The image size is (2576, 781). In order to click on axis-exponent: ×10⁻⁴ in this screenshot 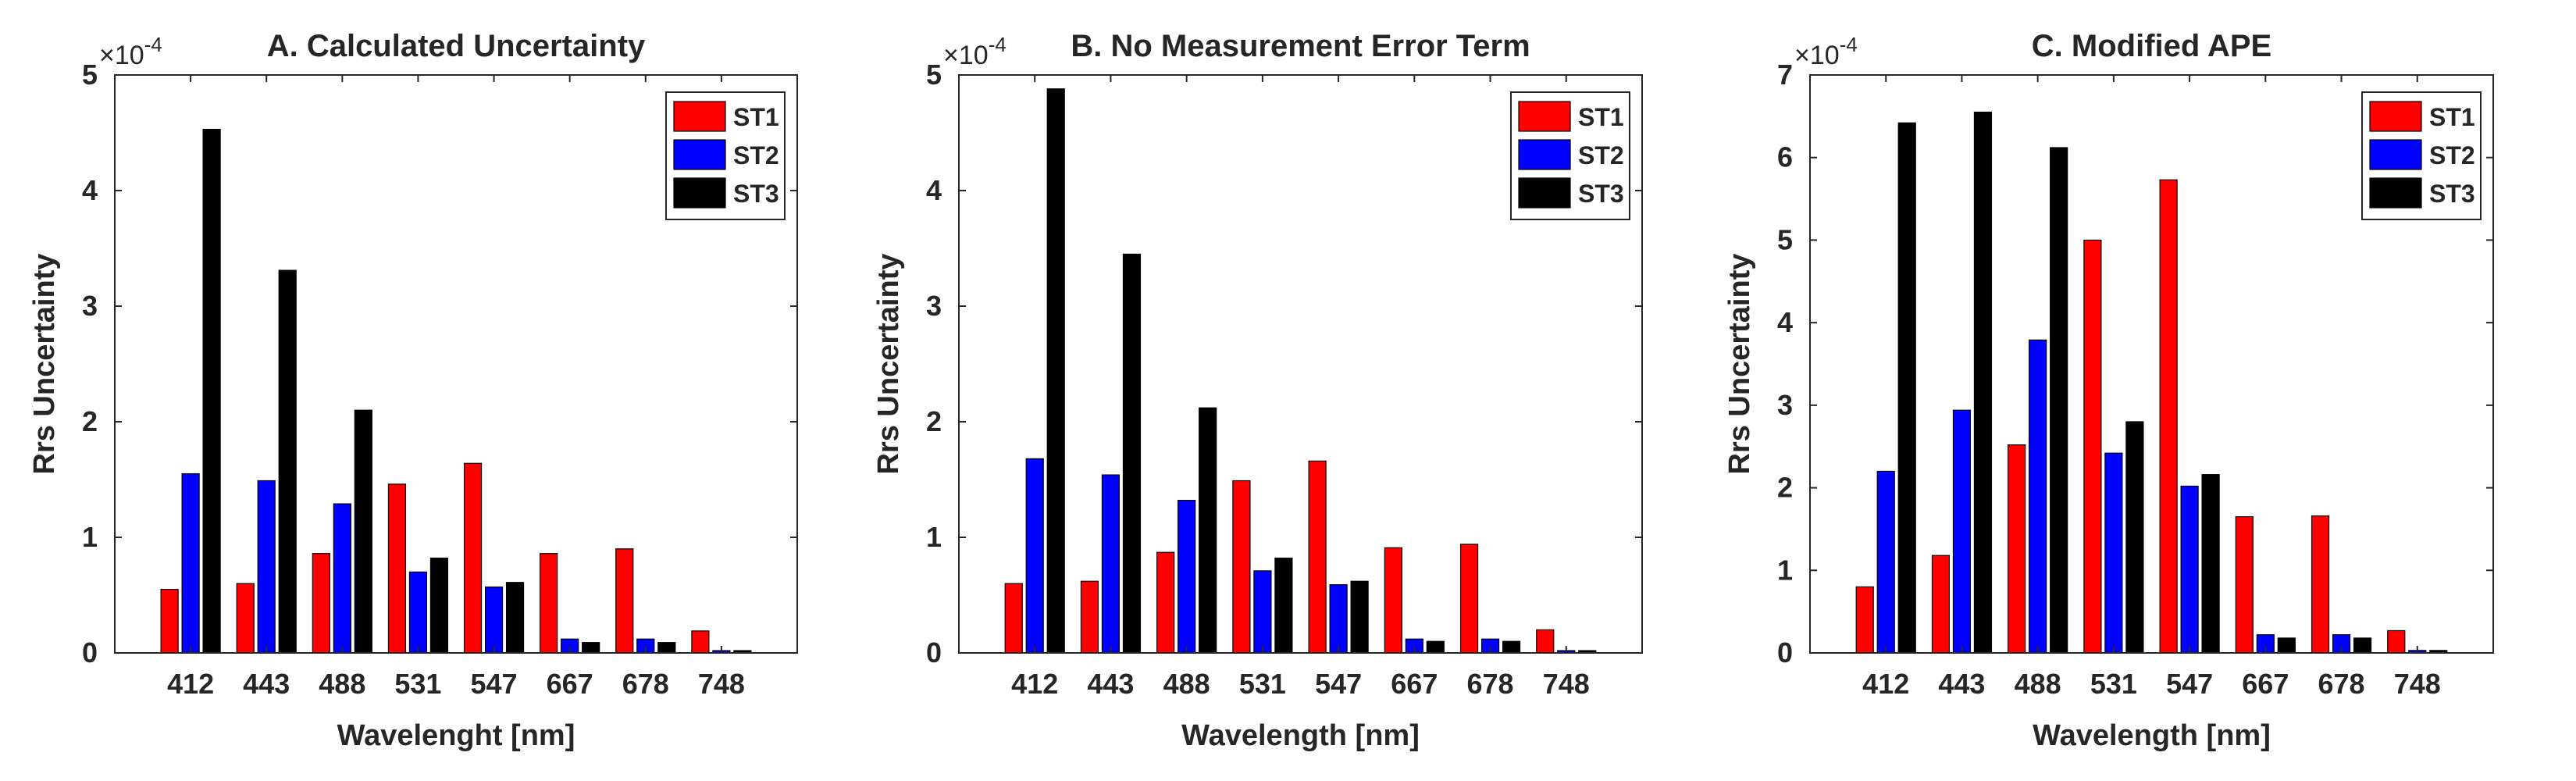, I will do `click(975, 51)`.